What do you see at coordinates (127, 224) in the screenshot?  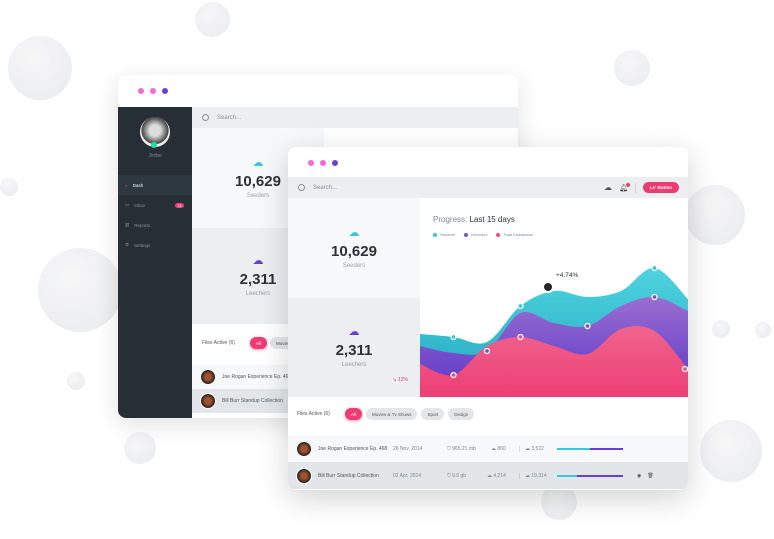 I see `chart-icon: ▥` at bounding box center [127, 224].